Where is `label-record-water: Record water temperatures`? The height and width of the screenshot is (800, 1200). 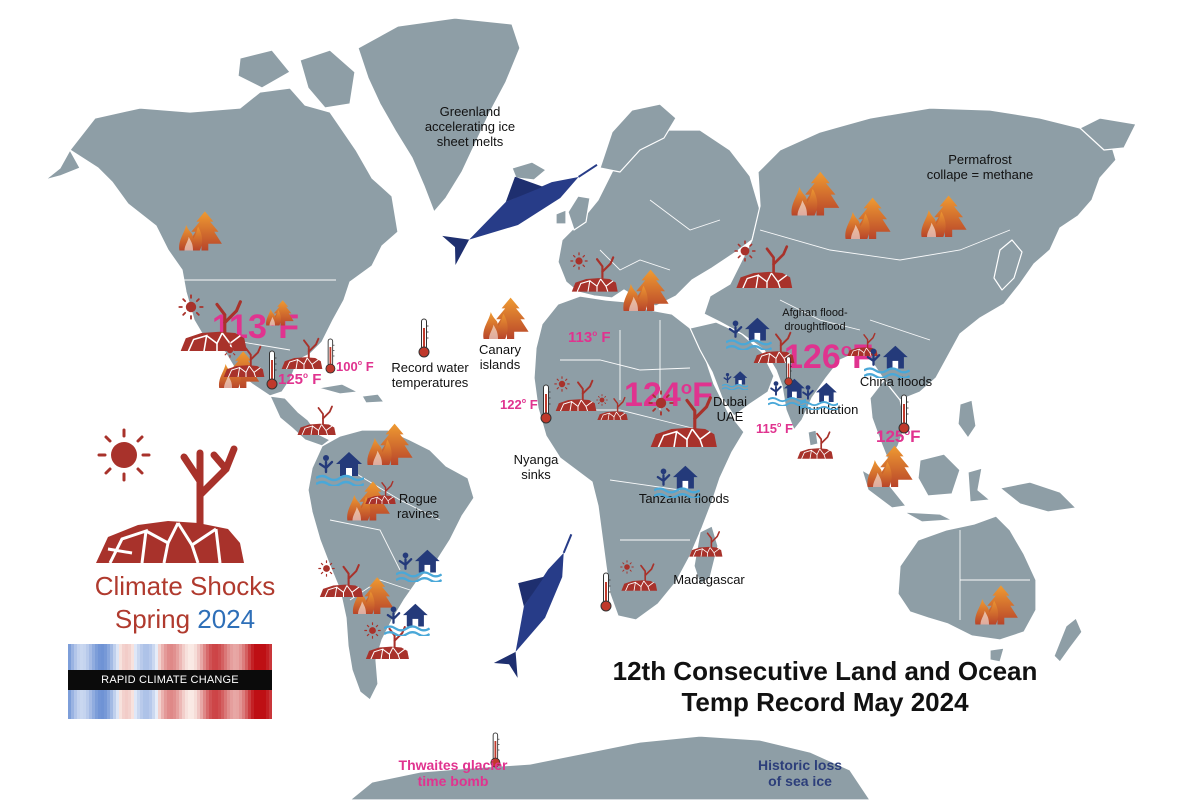 label-record-water: Record water temperatures is located at coordinates (430, 375).